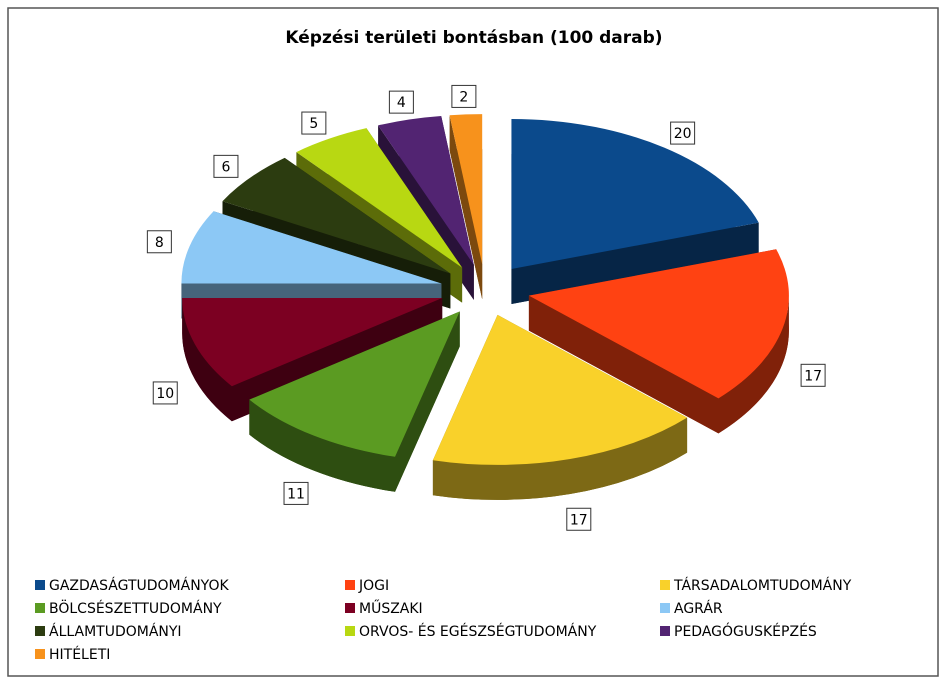  I want to click on value-label: 10, so click(165, 394).